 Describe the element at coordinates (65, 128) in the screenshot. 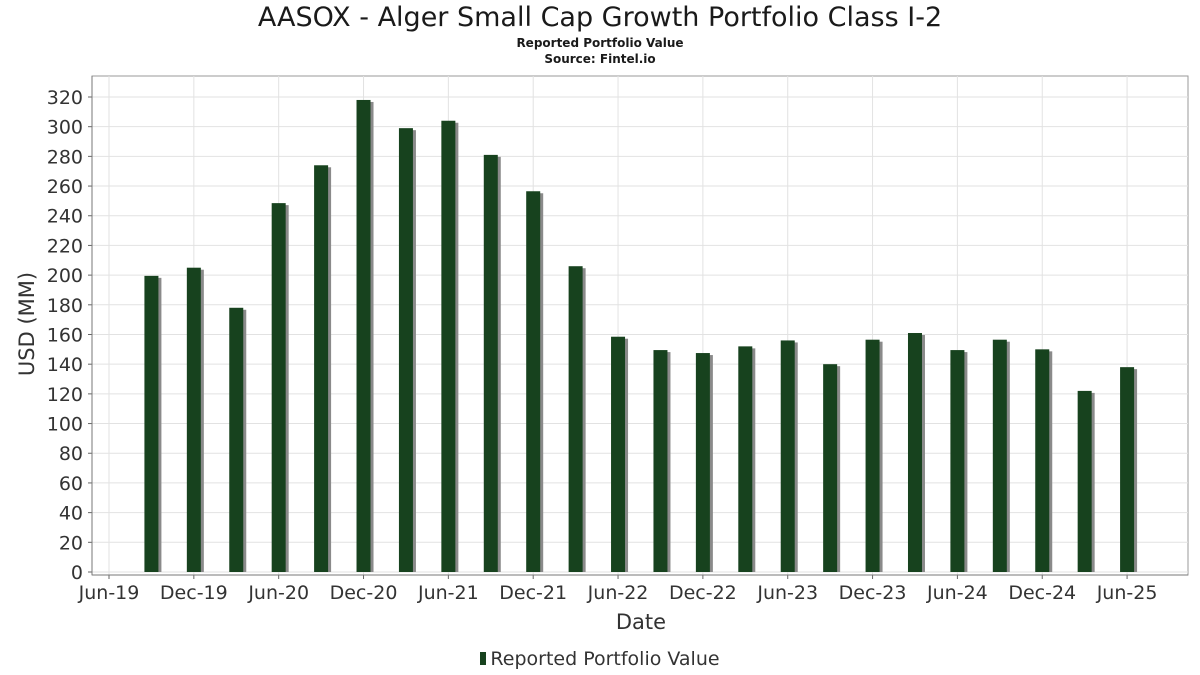

I see `y-tick-label: 300` at that location.